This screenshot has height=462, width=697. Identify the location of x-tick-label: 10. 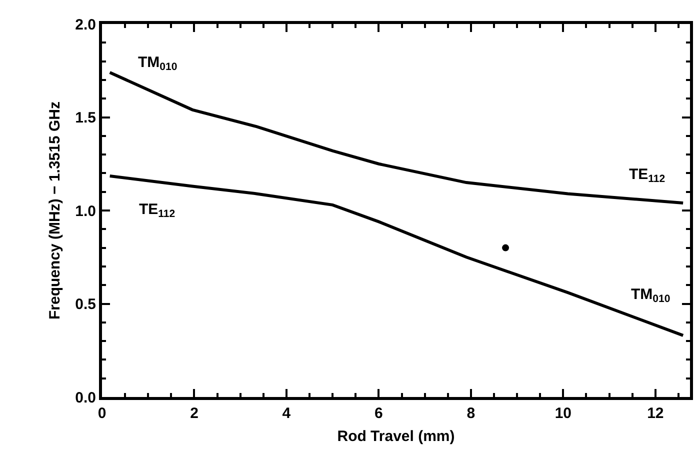
(563, 413).